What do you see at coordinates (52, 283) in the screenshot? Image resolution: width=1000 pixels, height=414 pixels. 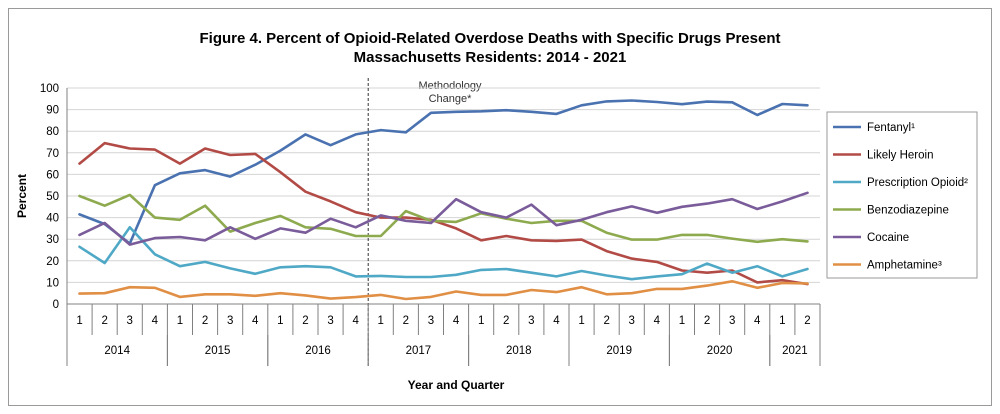 I see `y-tick-label-10: 10` at bounding box center [52, 283].